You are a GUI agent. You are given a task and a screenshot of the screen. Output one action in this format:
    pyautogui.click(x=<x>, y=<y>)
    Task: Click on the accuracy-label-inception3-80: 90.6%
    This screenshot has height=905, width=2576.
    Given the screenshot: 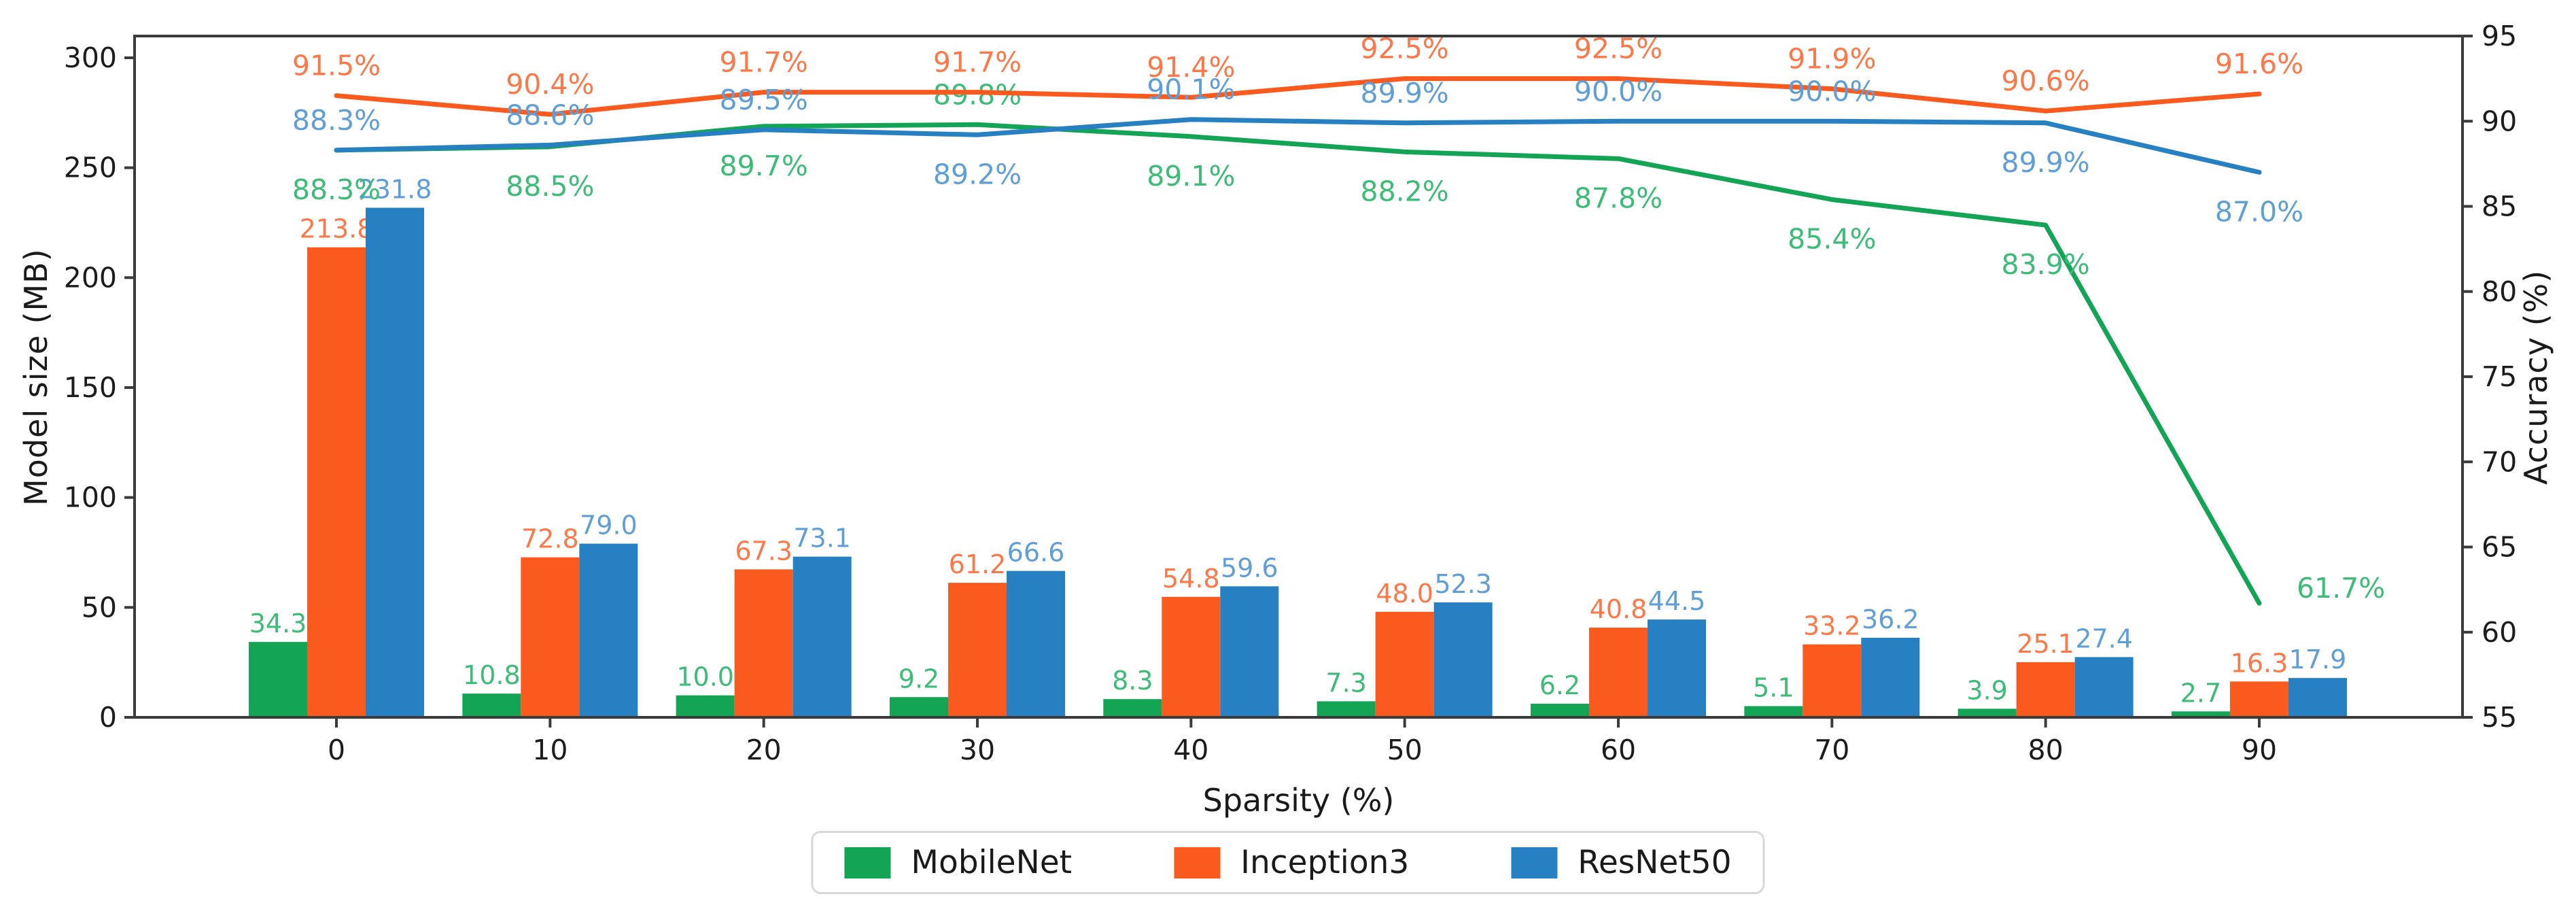 What is the action you would take?
    pyautogui.click(x=2046, y=81)
    